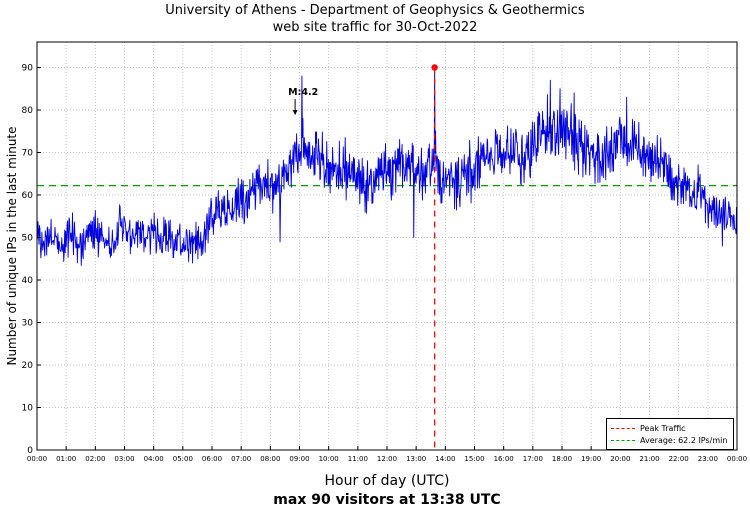 Image resolution: width=750 pixels, height=515 pixels. Describe the element at coordinates (28, 196) in the screenshot. I see `svg-text: 60` at that location.